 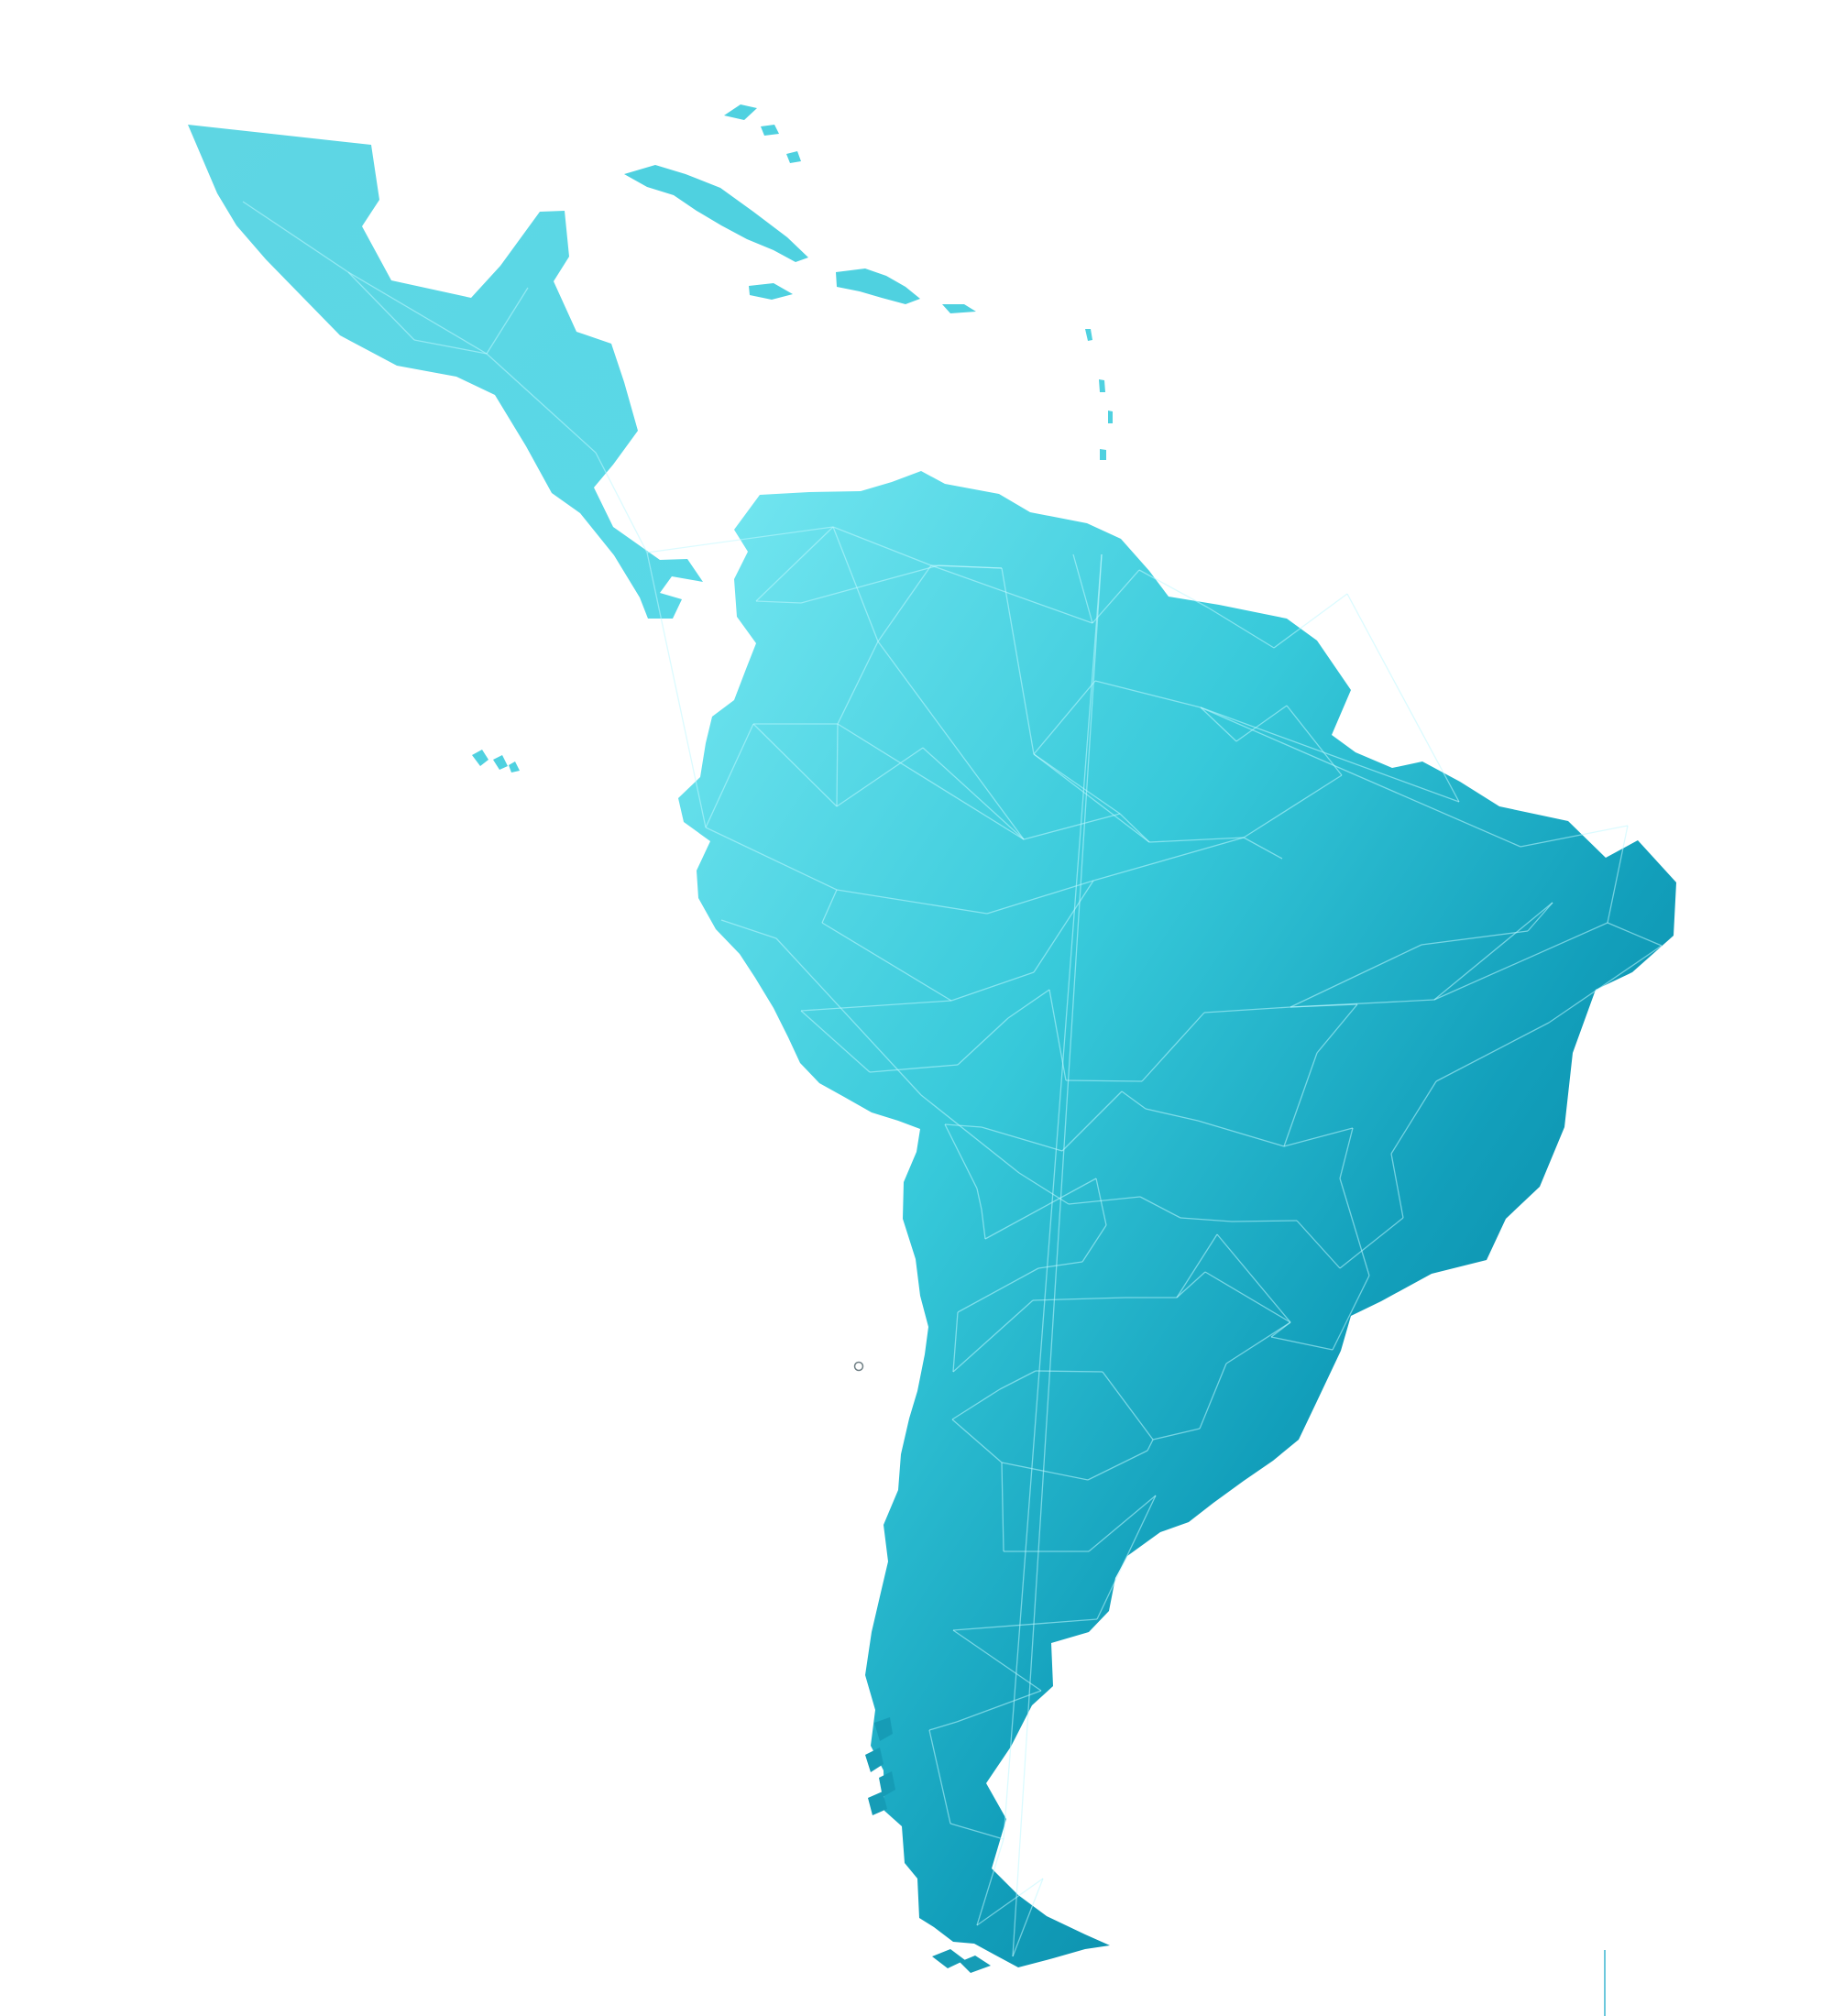 I want to click on lesser-antilles, so click(x=1099, y=394).